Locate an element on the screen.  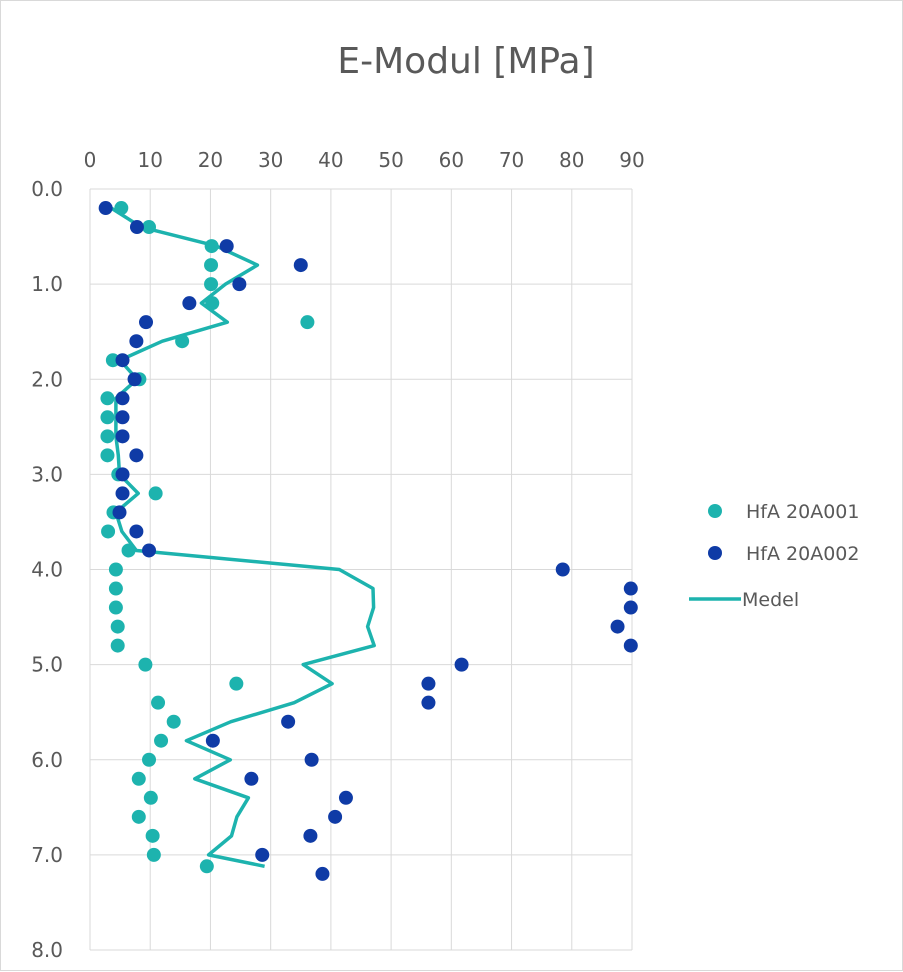
x-tick-label: 0 is located at coordinates (90, 160).